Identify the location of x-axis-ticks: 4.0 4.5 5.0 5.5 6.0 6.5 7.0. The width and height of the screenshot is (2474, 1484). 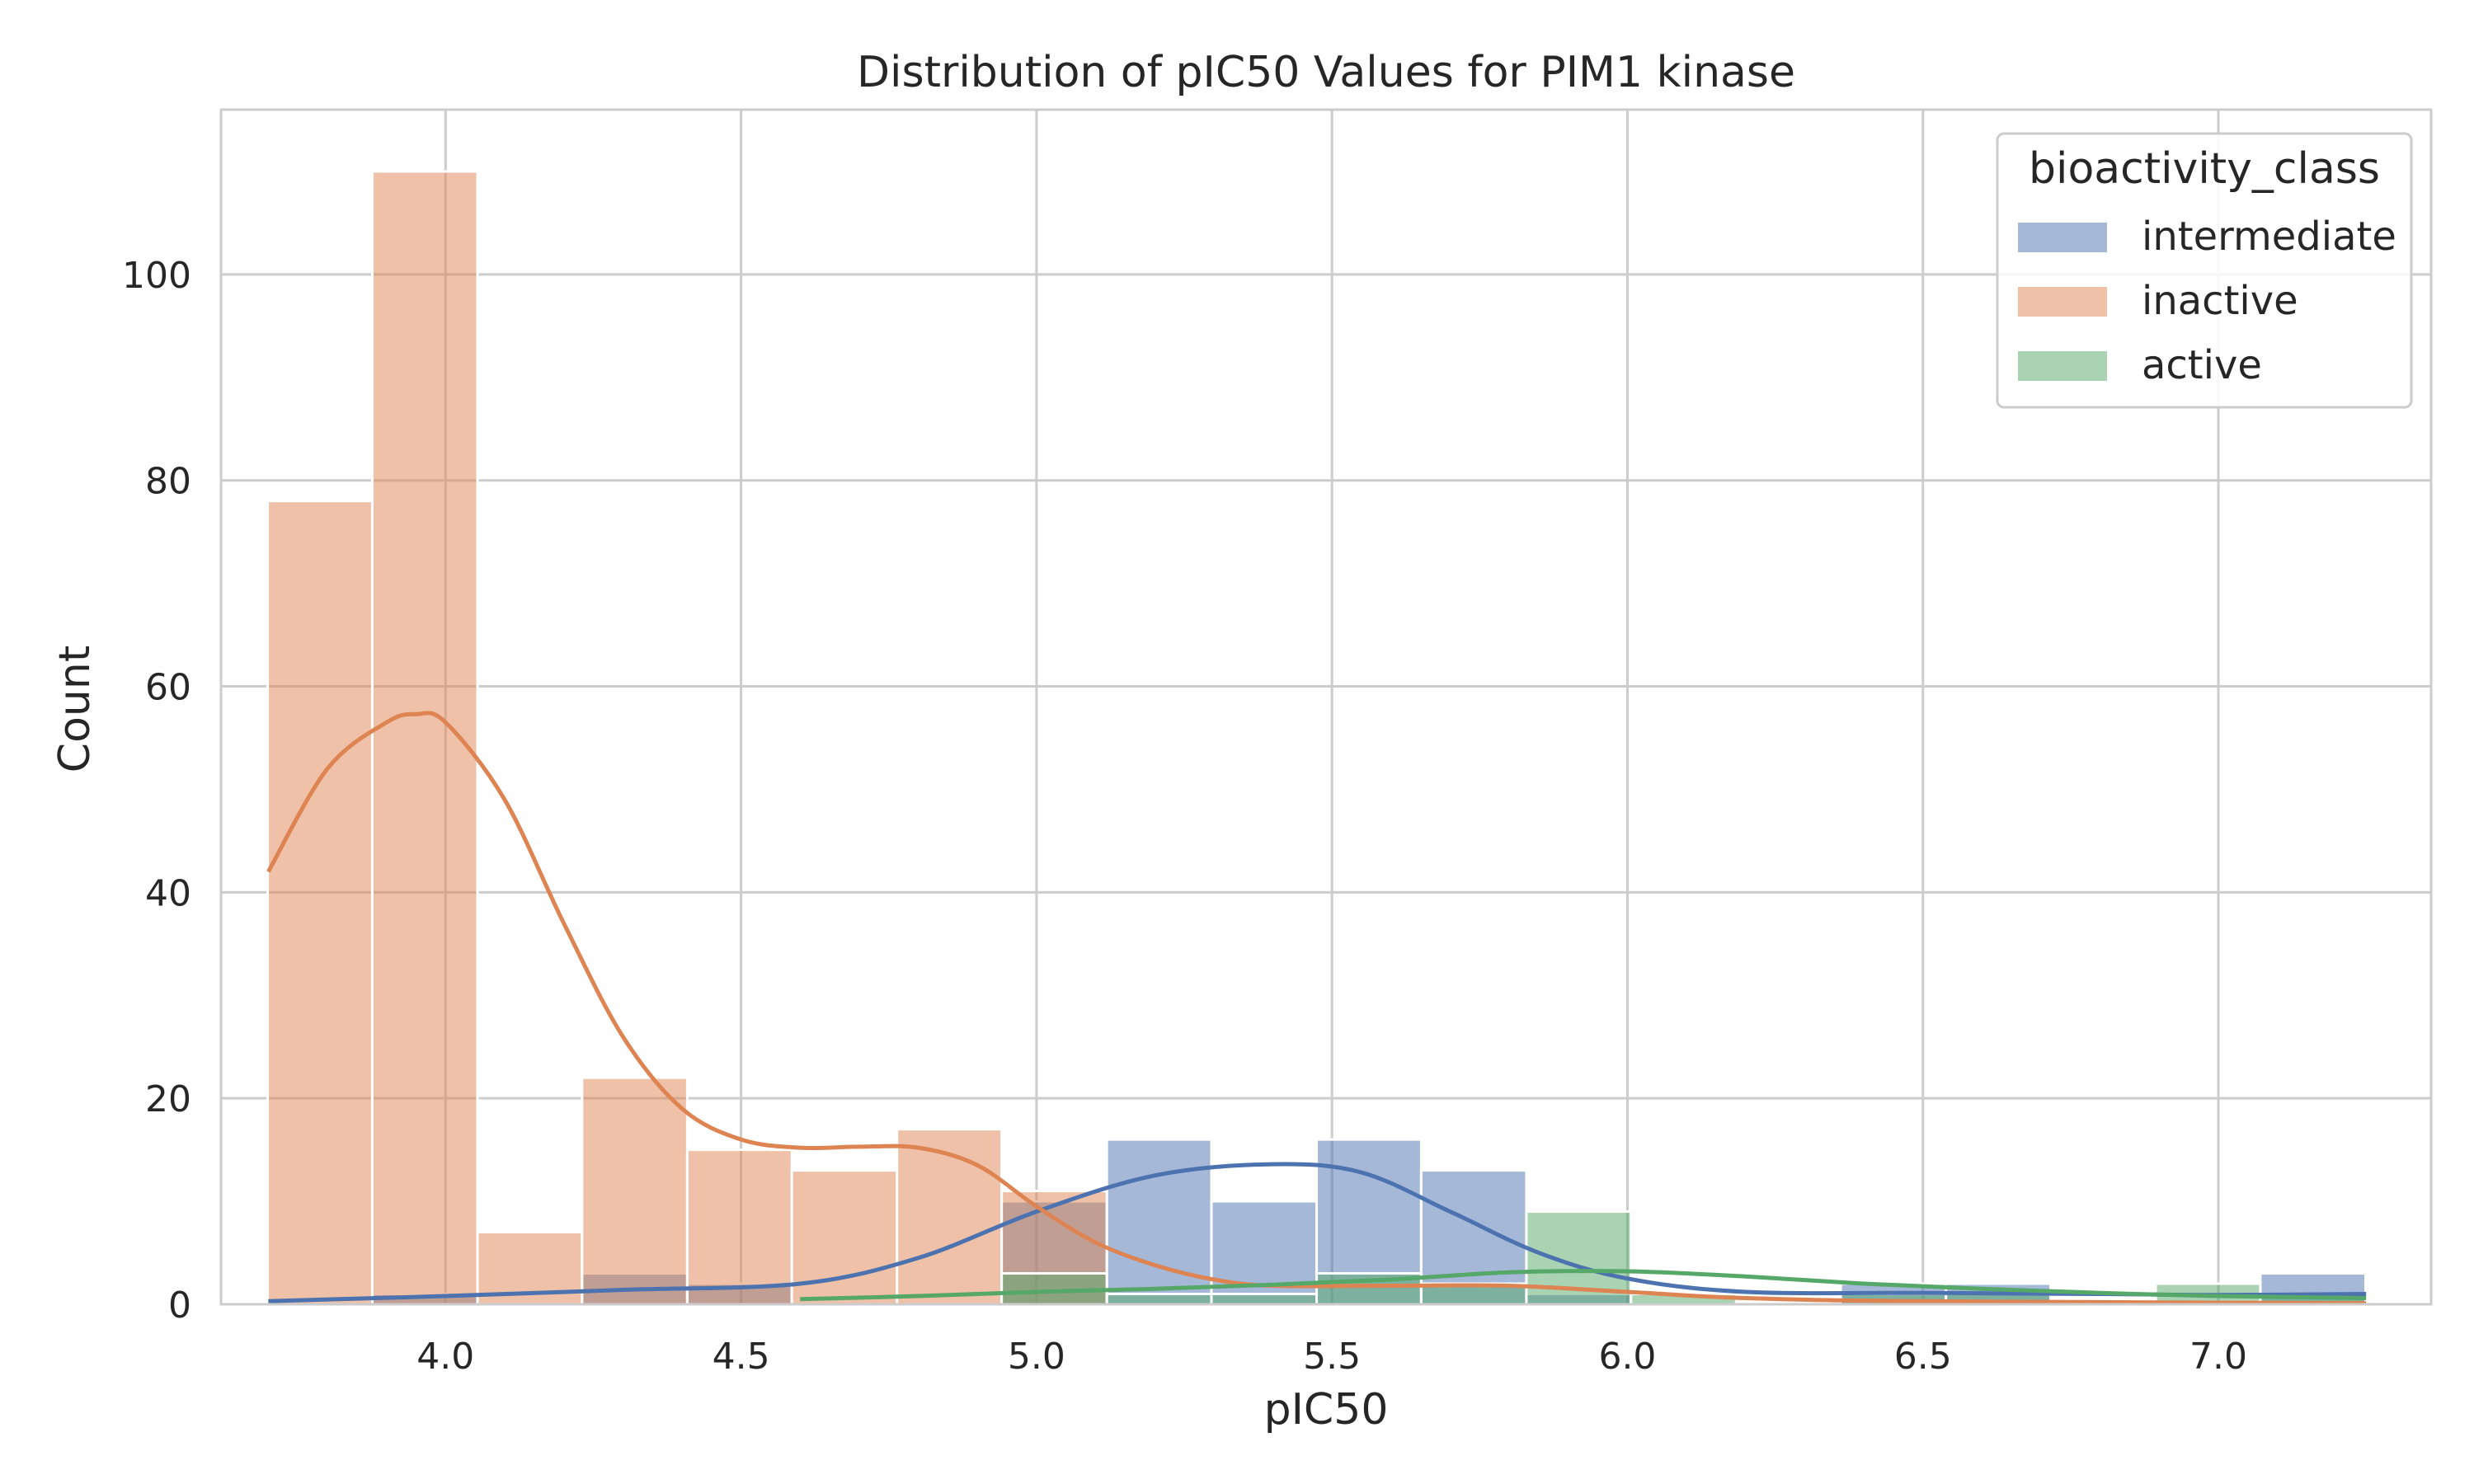
(1331, 1357).